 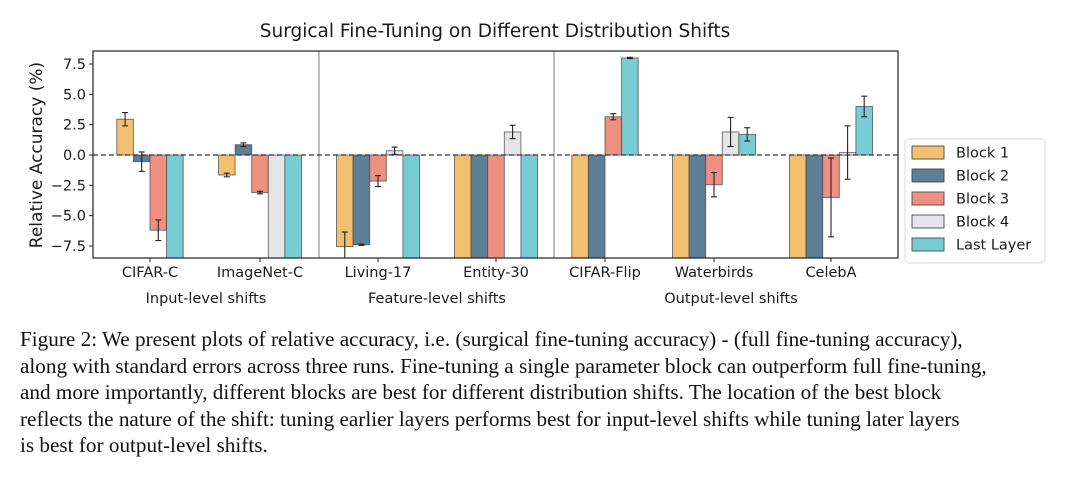 I want to click on y-tick-label: −2.5, so click(x=68, y=186).